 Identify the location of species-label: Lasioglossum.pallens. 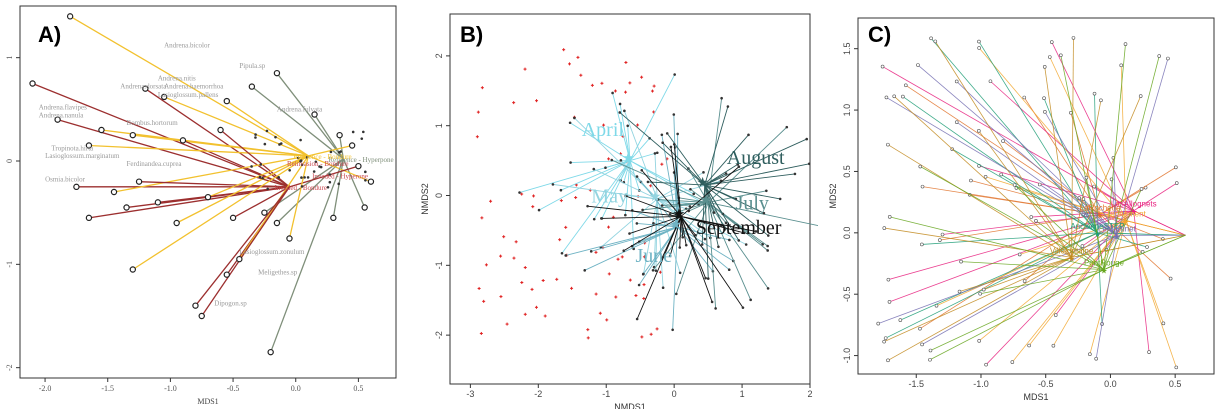
(188, 95).